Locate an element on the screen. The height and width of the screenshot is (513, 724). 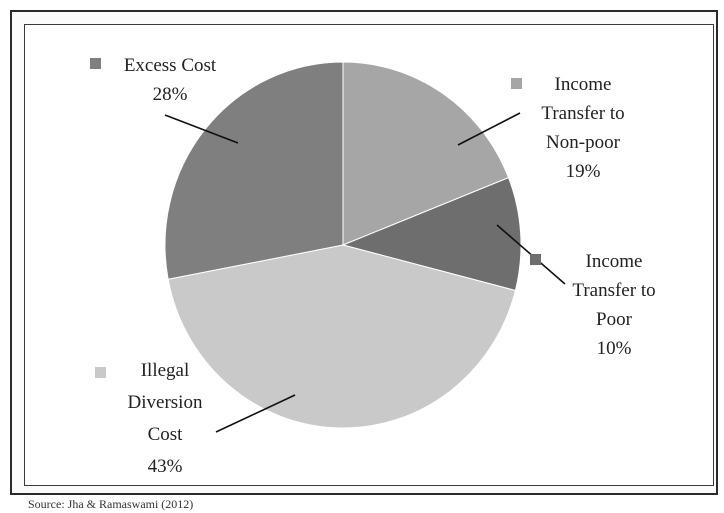
pie-slice-excess-cost is located at coordinates (254, 170).